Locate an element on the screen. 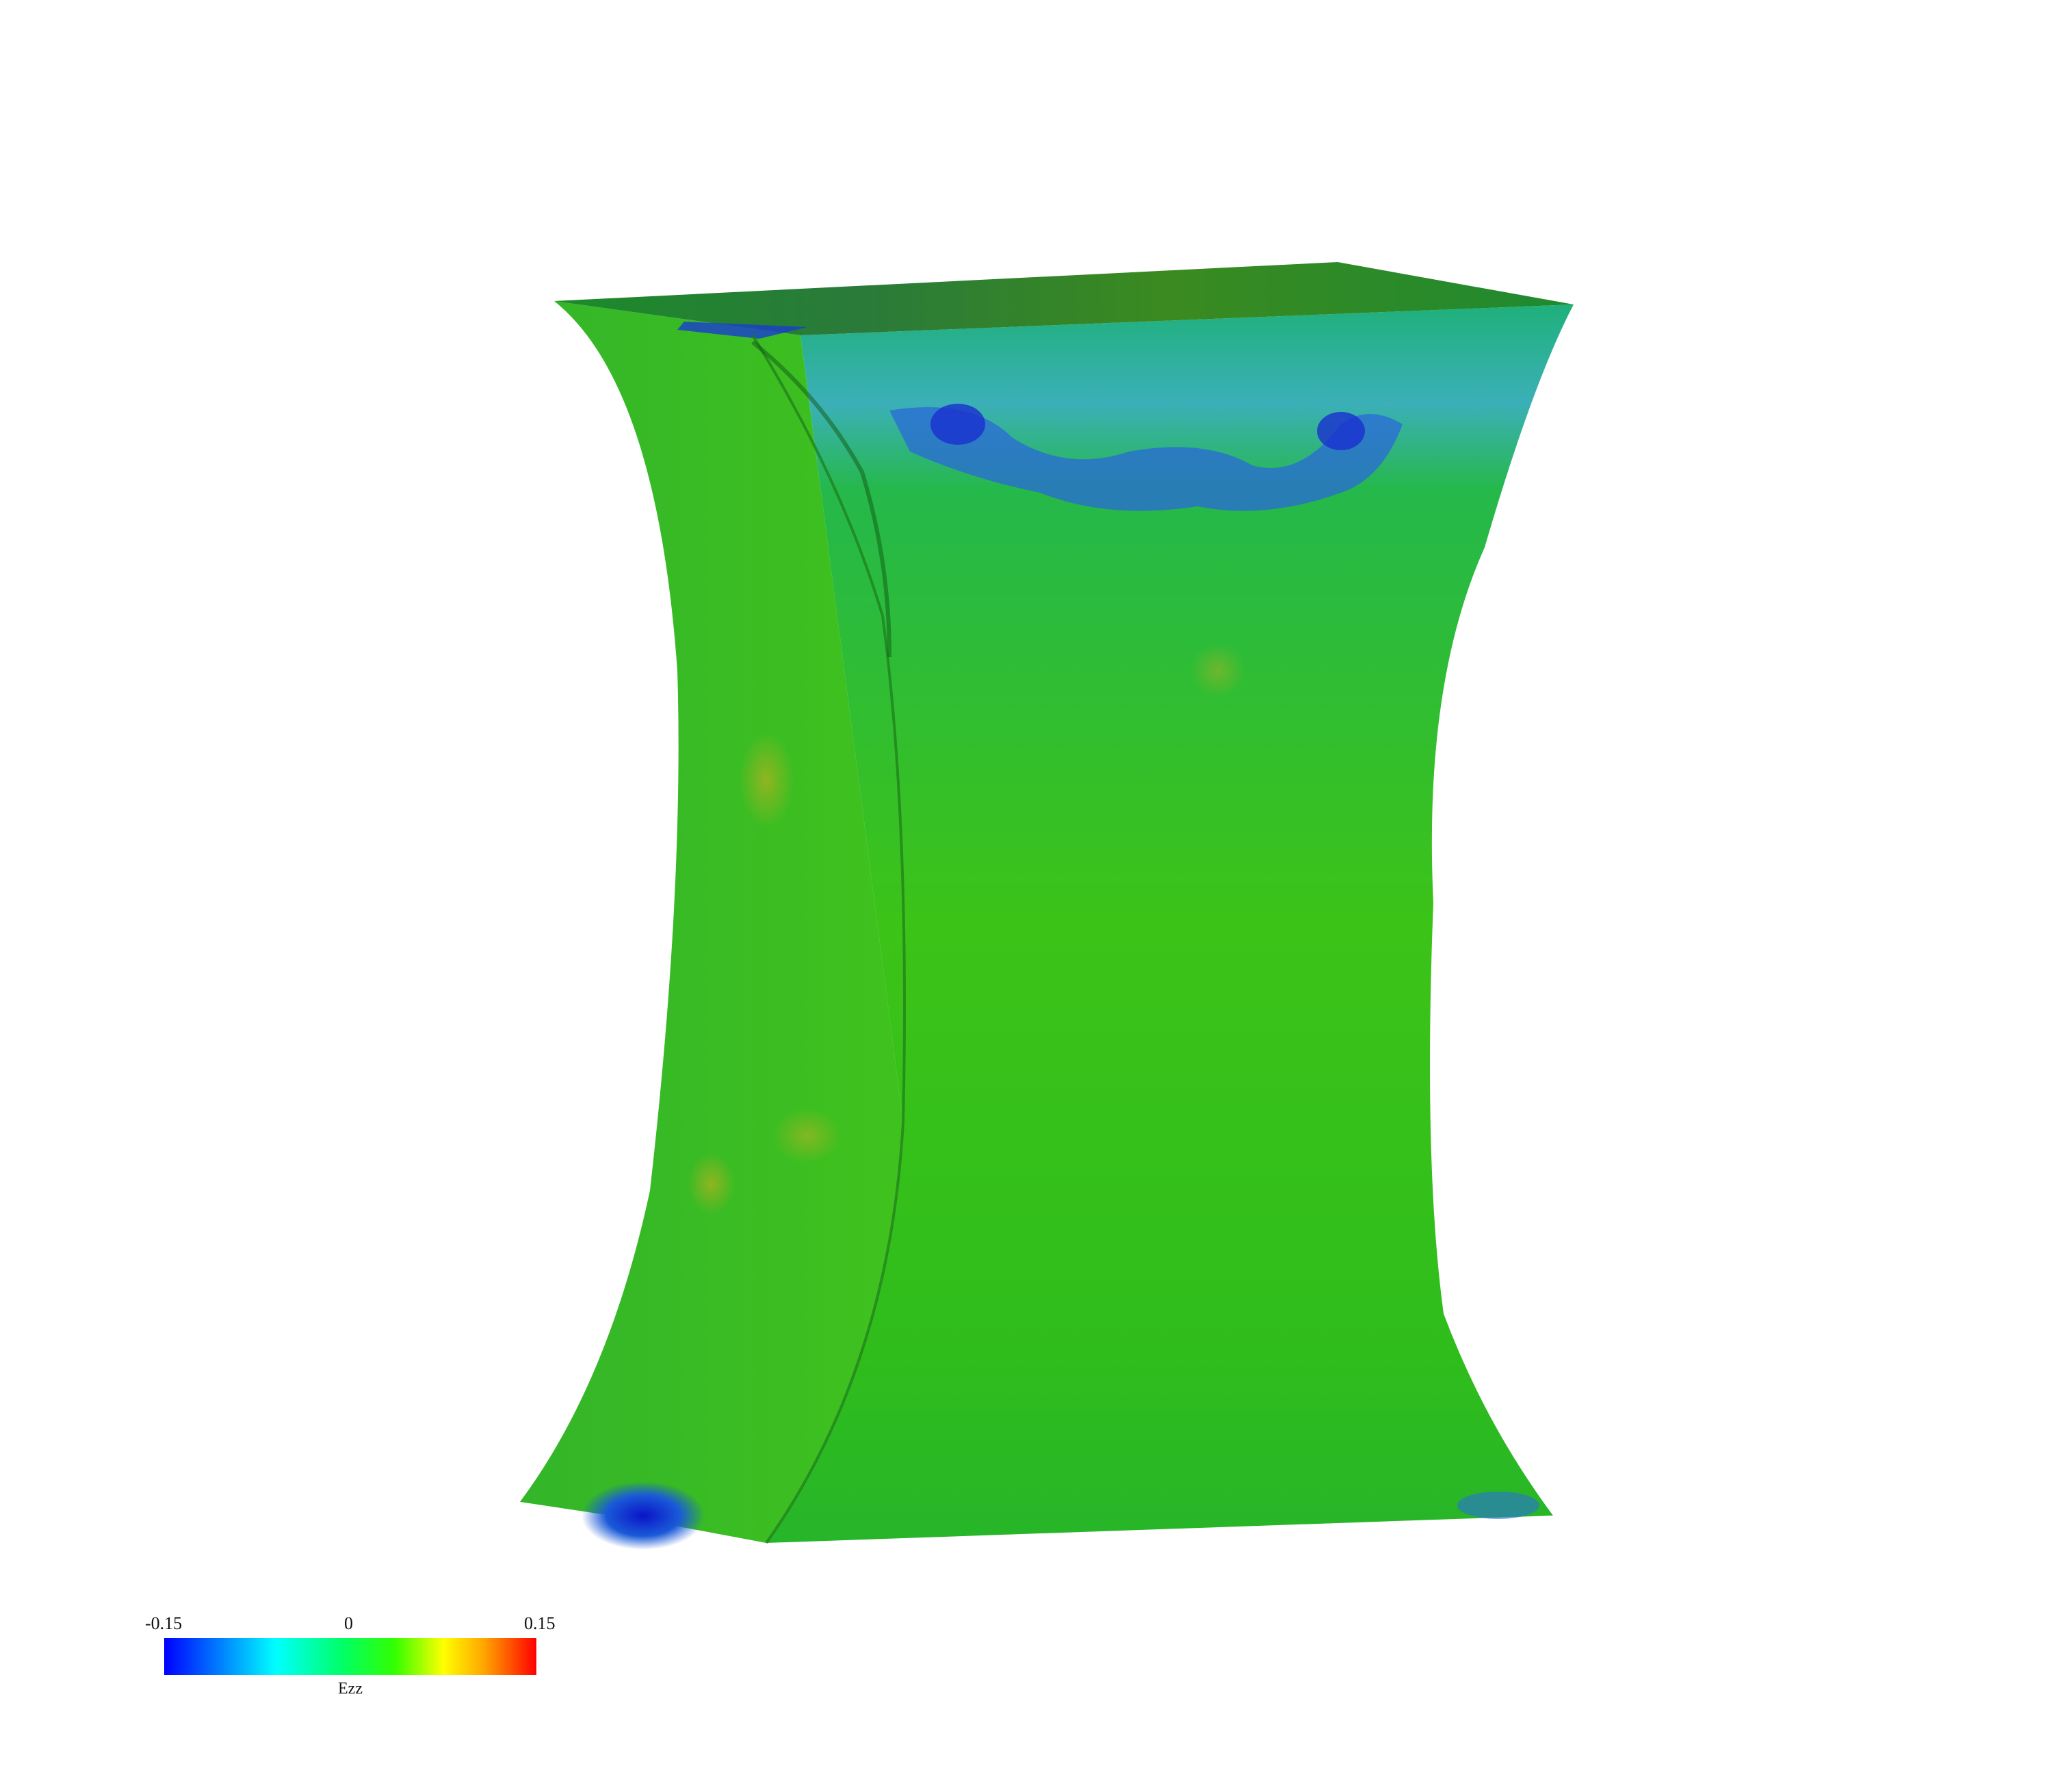 This screenshot has height=1792, width=2071. colorbar-gradient is located at coordinates (350, 1656).